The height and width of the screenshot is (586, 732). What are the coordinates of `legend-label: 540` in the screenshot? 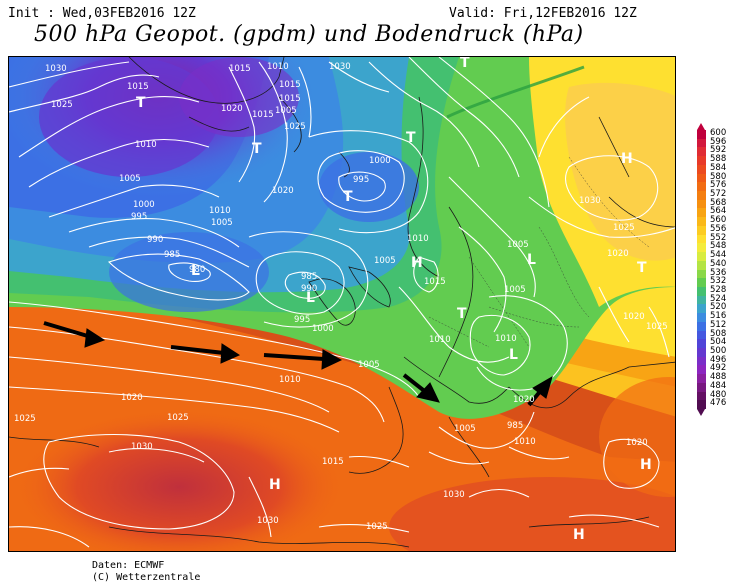 It's located at (718, 263).